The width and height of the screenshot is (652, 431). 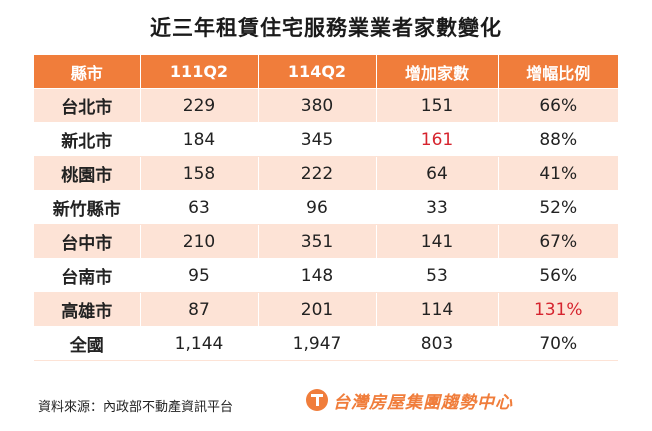 I want to click on cell-increase-count-highlight: 161, so click(x=437, y=139).